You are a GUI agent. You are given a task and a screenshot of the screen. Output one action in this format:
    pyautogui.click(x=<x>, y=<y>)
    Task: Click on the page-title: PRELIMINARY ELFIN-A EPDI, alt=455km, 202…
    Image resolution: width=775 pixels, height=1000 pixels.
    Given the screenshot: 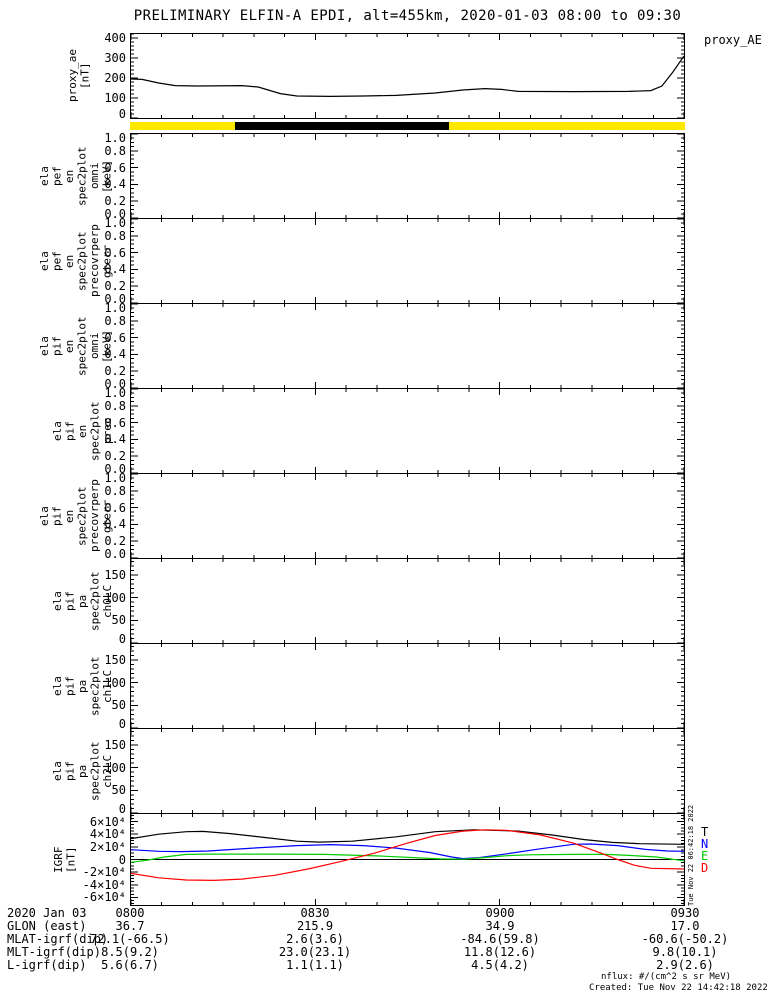 What is the action you would take?
    pyautogui.click(x=407, y=16)
    